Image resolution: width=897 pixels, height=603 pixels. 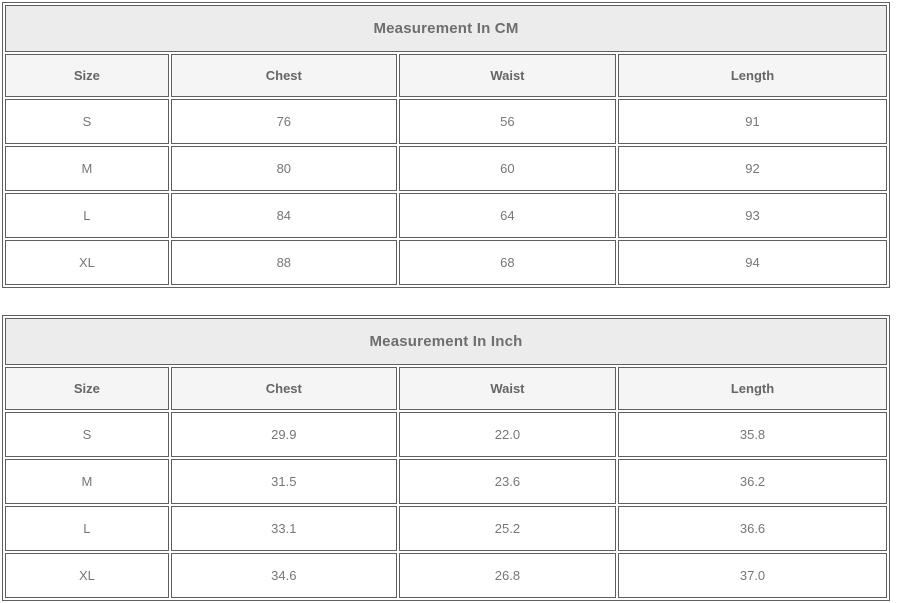 I want to click on table-title: Measurement In Inch, so click(x=446, y=341).